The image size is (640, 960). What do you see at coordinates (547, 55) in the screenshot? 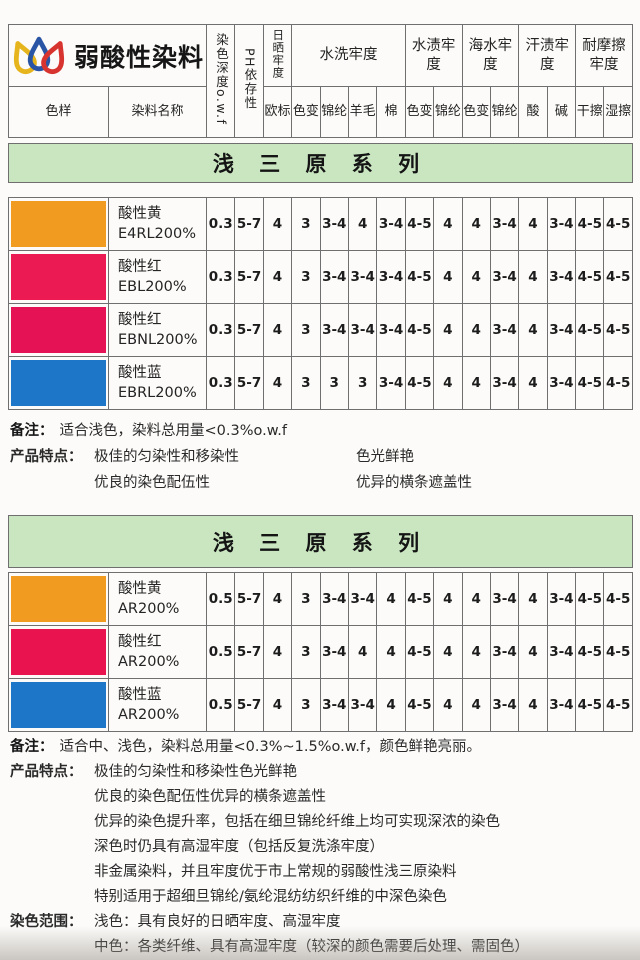
I see `group-perspiration-fastness: 汗渍牢度` at bounding box center [547, 55].